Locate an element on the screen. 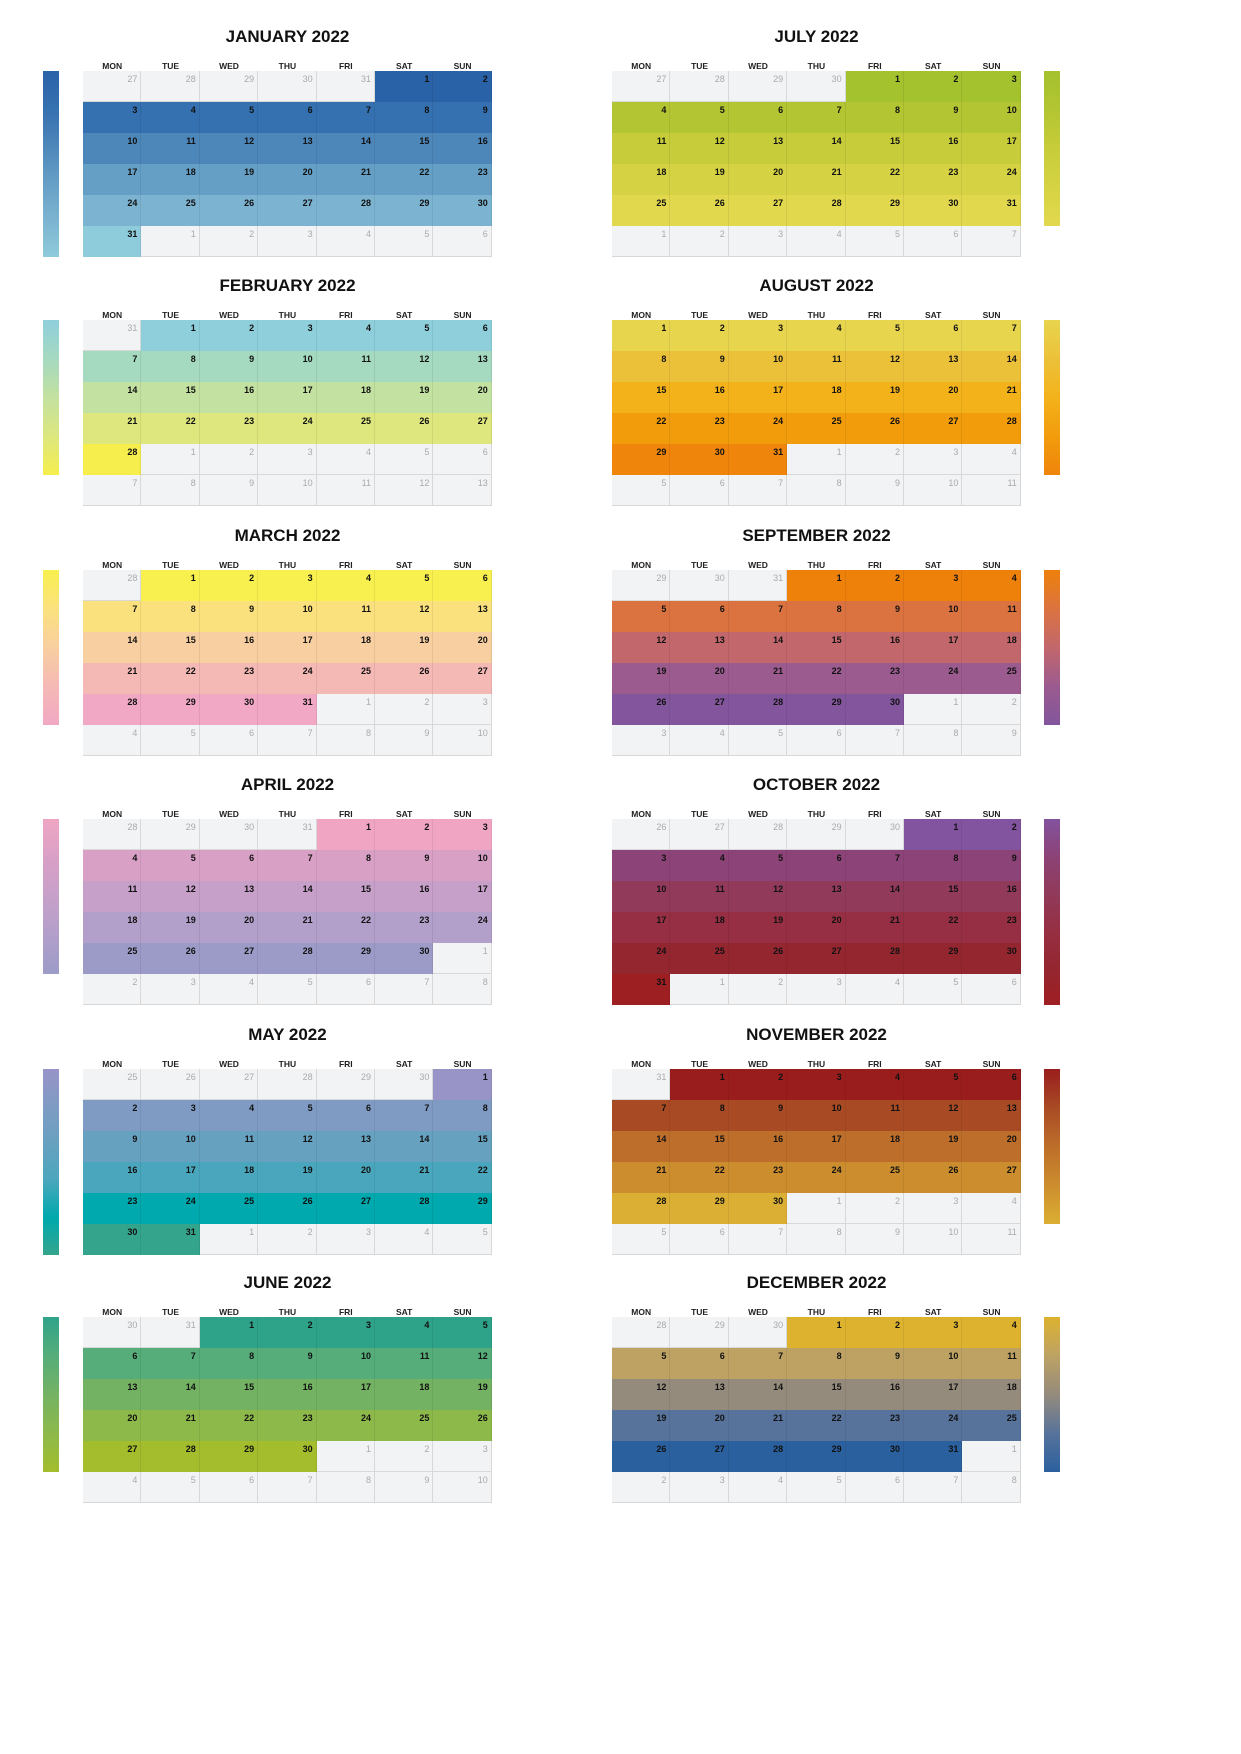 Image resolution: width=1241 pixels, height=1754 pixels. day-cell: 24 is located at coordinates (641, 958).